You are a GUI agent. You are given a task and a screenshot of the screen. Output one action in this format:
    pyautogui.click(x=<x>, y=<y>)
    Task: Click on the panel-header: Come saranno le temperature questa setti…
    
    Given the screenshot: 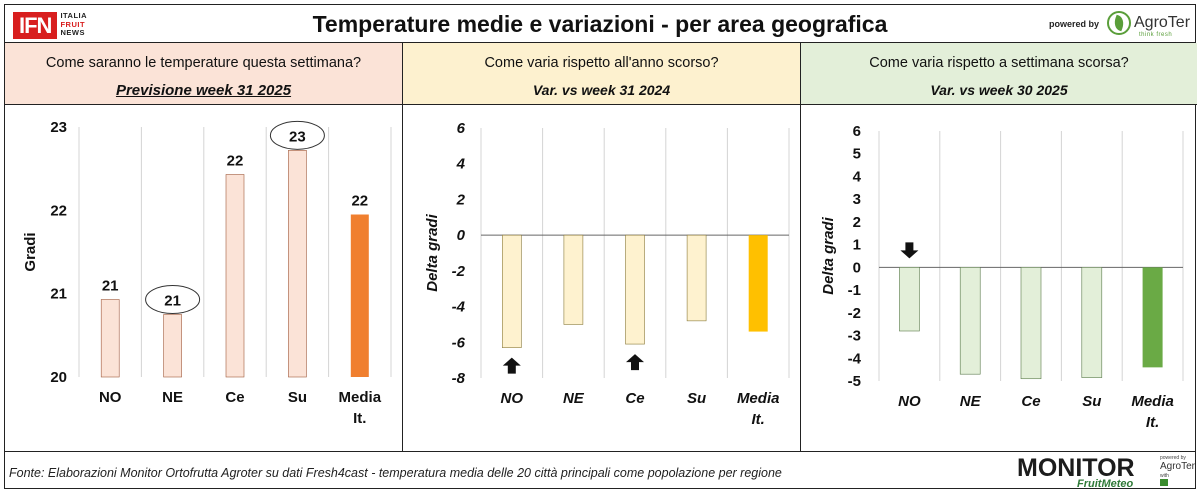 What is the action you would take?
    pyautogui.click(x=203, y=74)
    